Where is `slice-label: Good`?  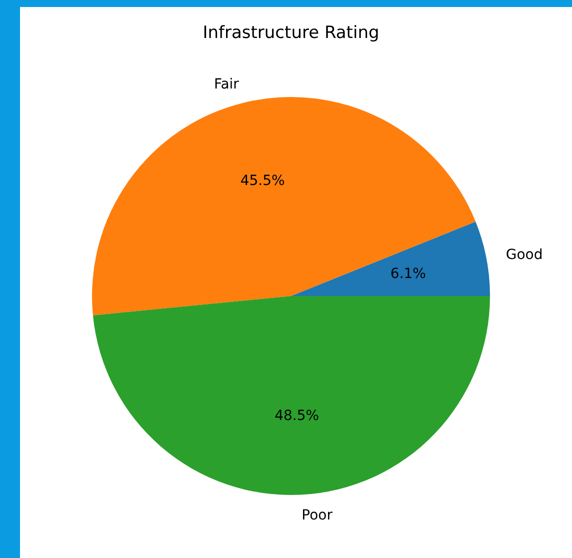 slice-label: Good is located at coordinates (524, 255).